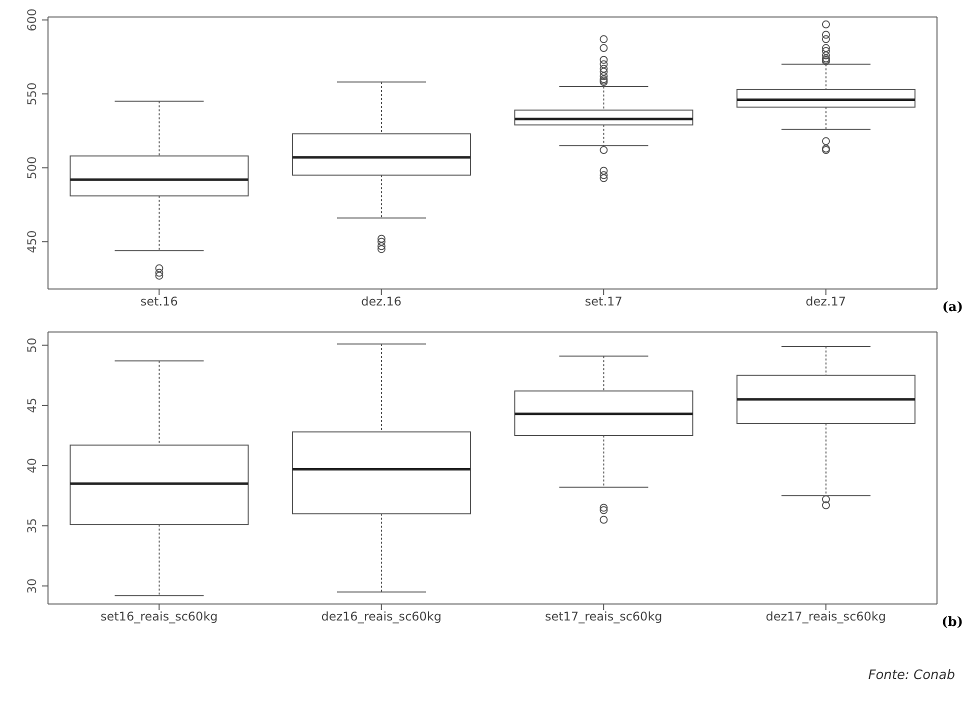  I want to click on y-tick-label: 50, so click(32, 345).